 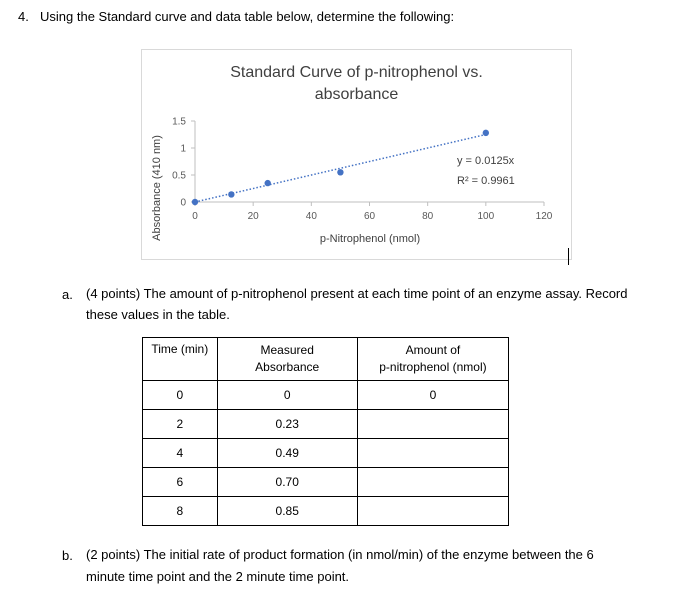 I want to click on chart-title-line1: Standard Curve of p-nitrophenol vs., so click(x=356, y=72).